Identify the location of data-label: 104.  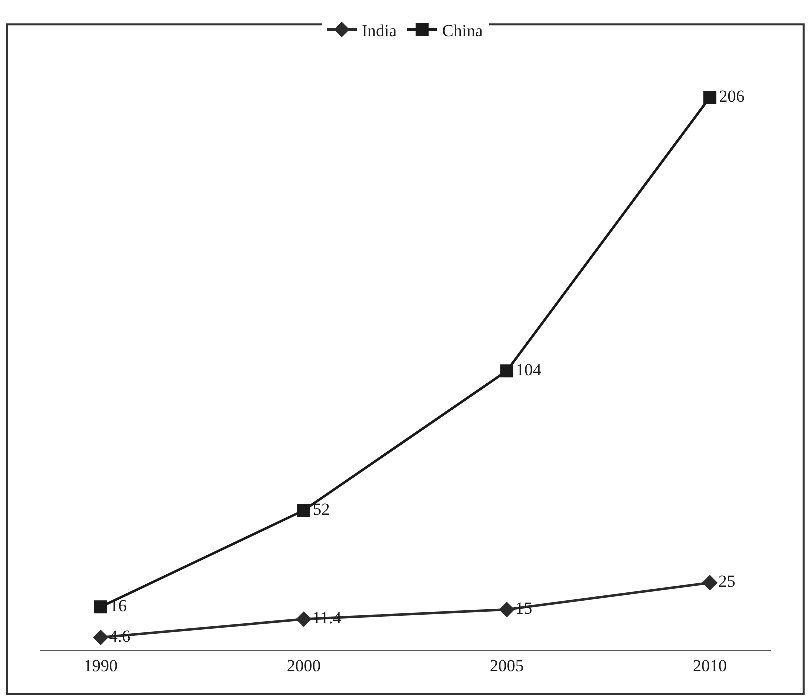
(529, 370).